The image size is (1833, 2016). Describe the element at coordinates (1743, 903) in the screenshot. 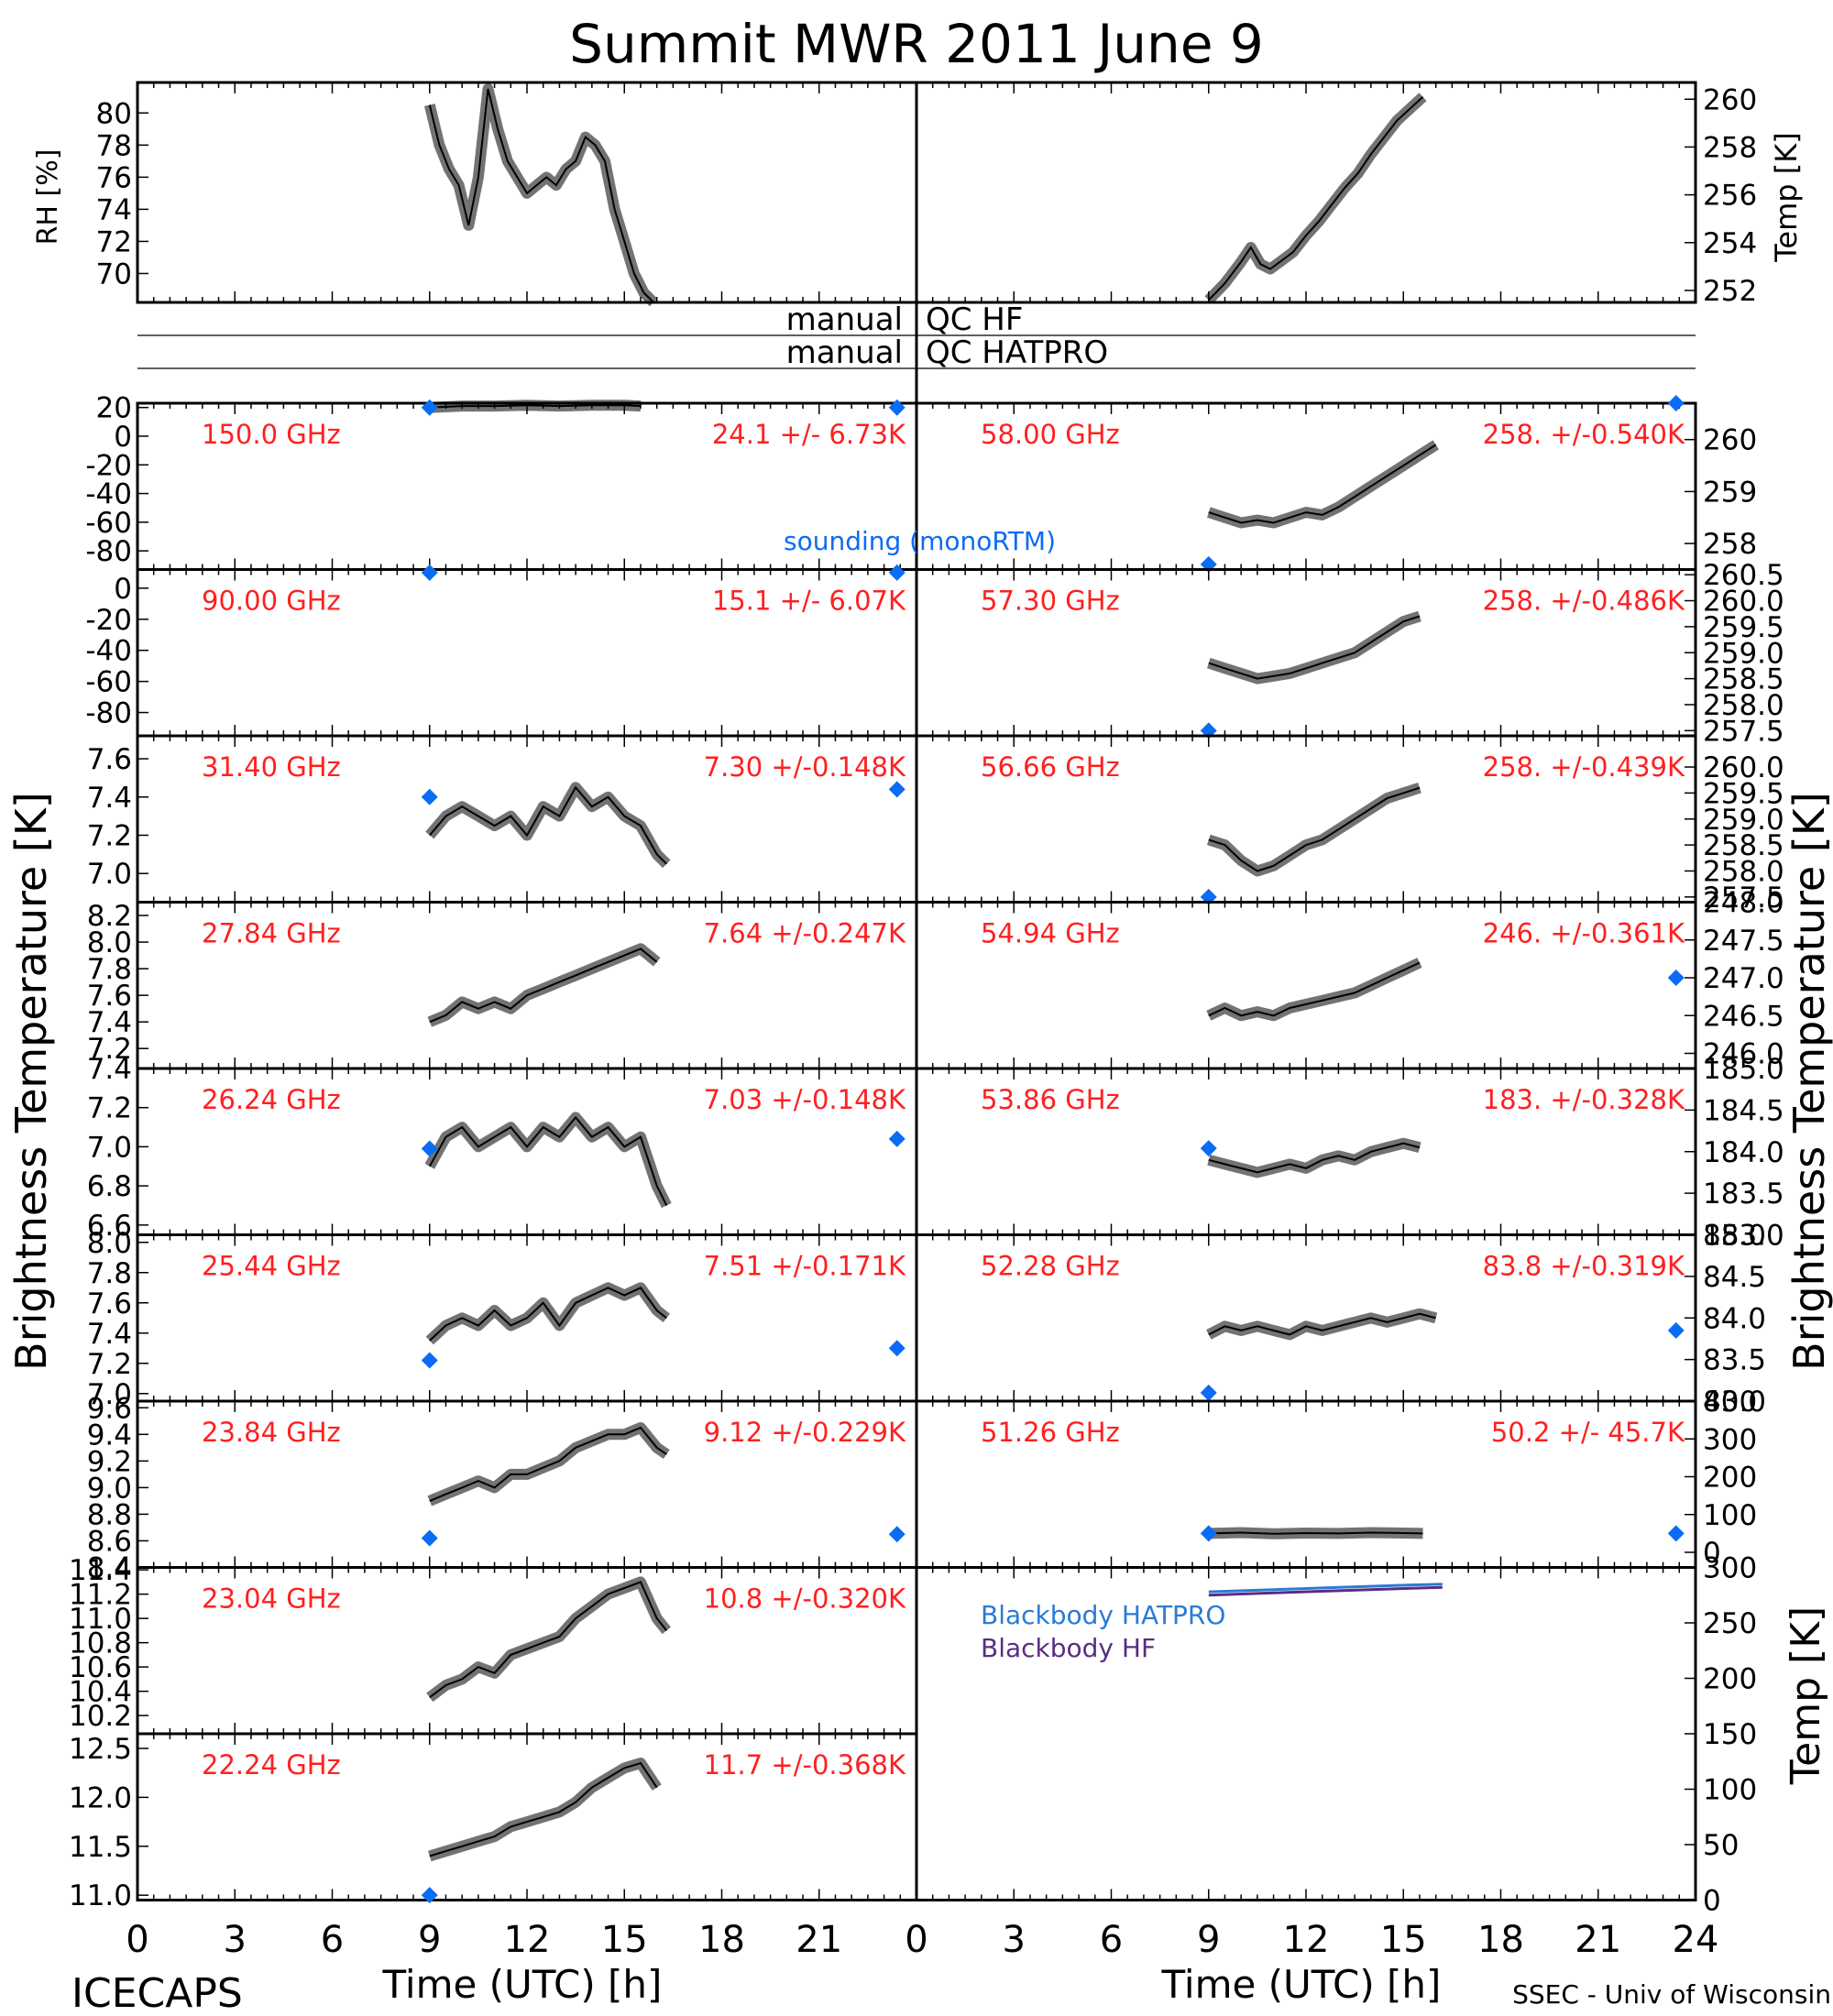

I see `y-tick-label: 248.0` at that location.